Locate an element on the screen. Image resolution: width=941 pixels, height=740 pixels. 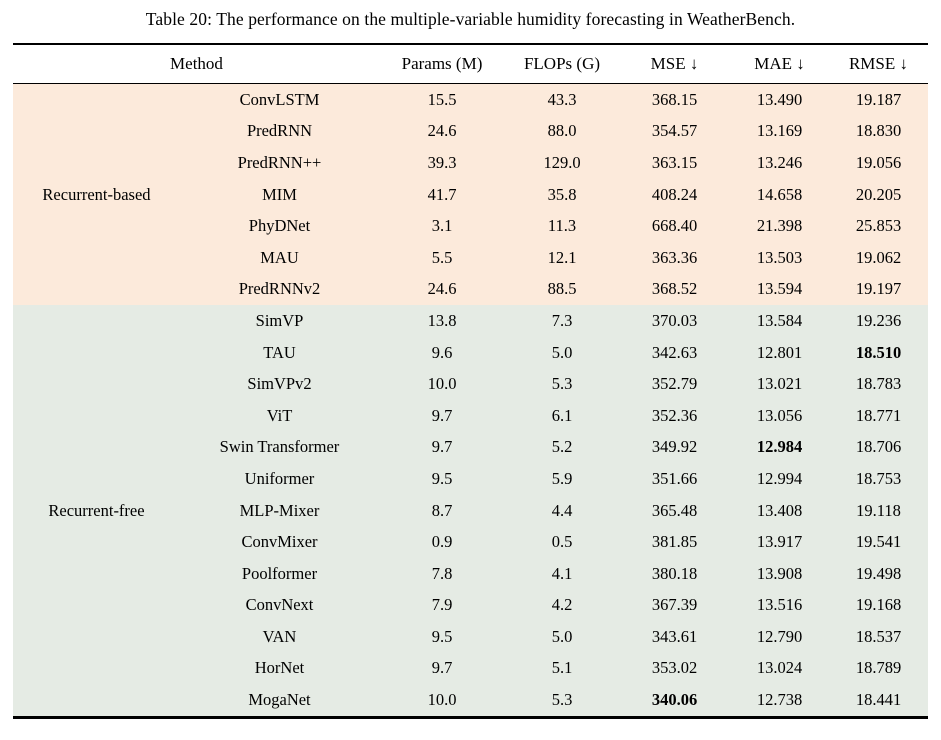
cell-mae: 13.169 is located at coordinates (779, 131).